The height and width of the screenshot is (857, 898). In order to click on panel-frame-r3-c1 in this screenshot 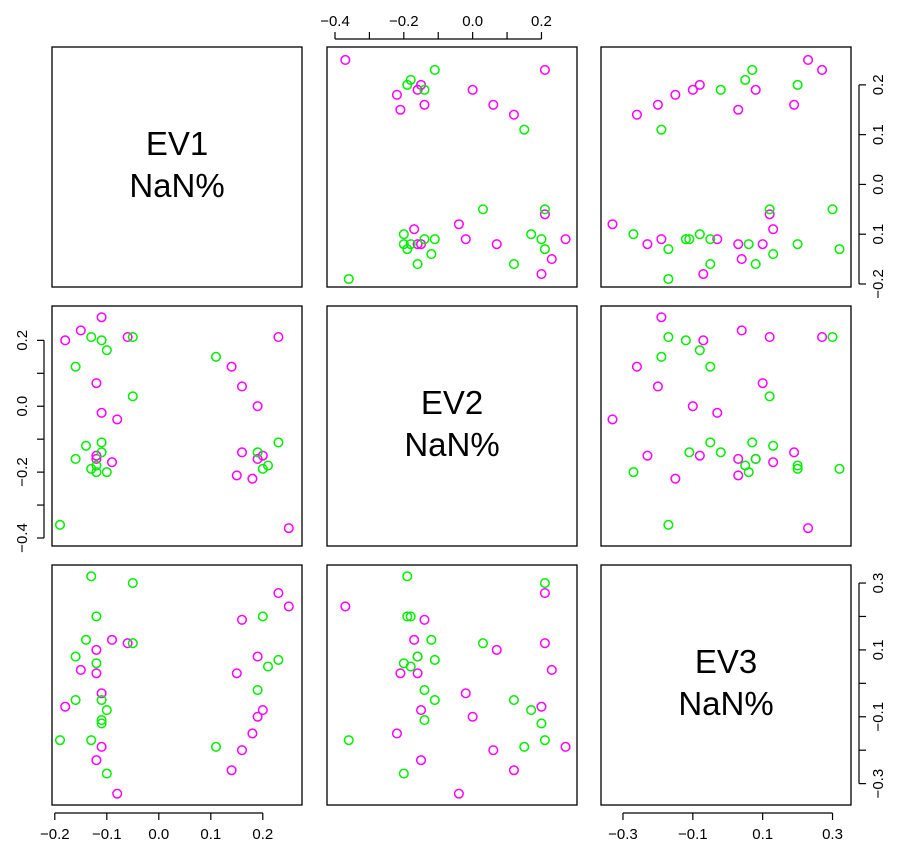, I will do `click(177, 685)`.